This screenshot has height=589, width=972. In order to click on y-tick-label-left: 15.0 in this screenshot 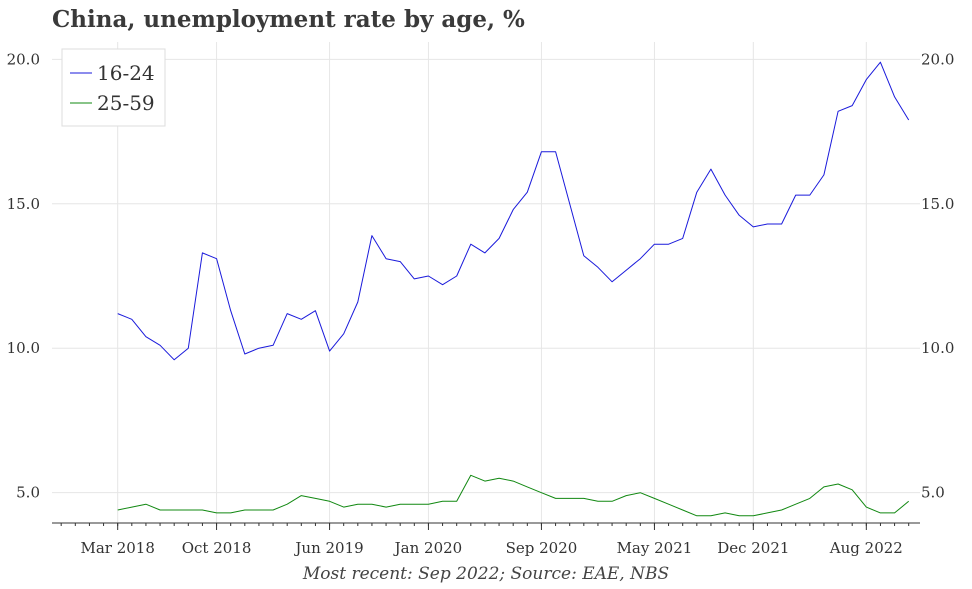, I will do `click(23, 204)`.